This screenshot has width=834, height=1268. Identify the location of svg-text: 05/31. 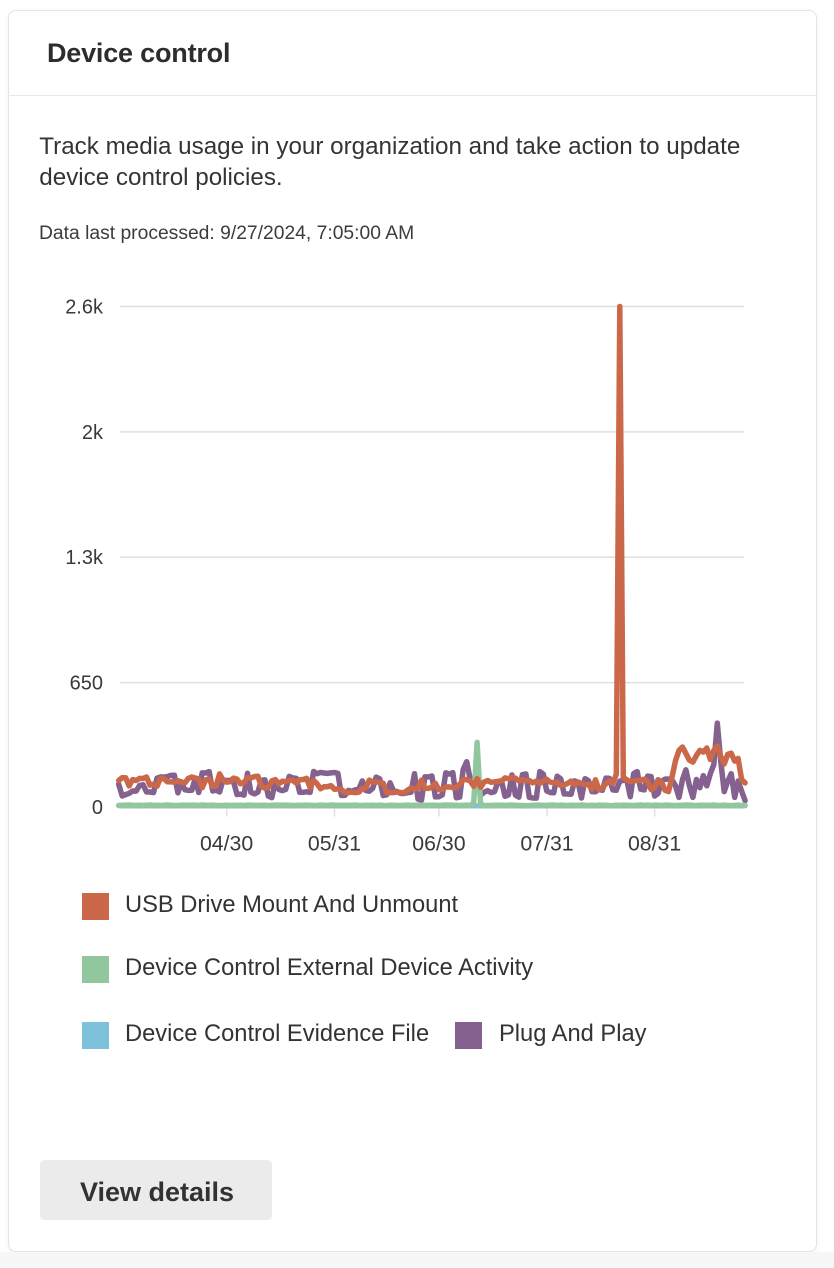
(334, 844).